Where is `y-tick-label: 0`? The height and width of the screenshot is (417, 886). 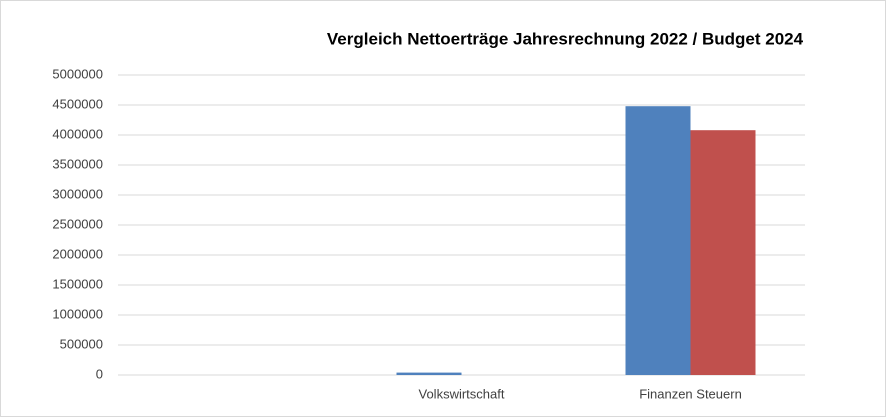
y-tick-label: 0 is located at coordinates (99, 373).